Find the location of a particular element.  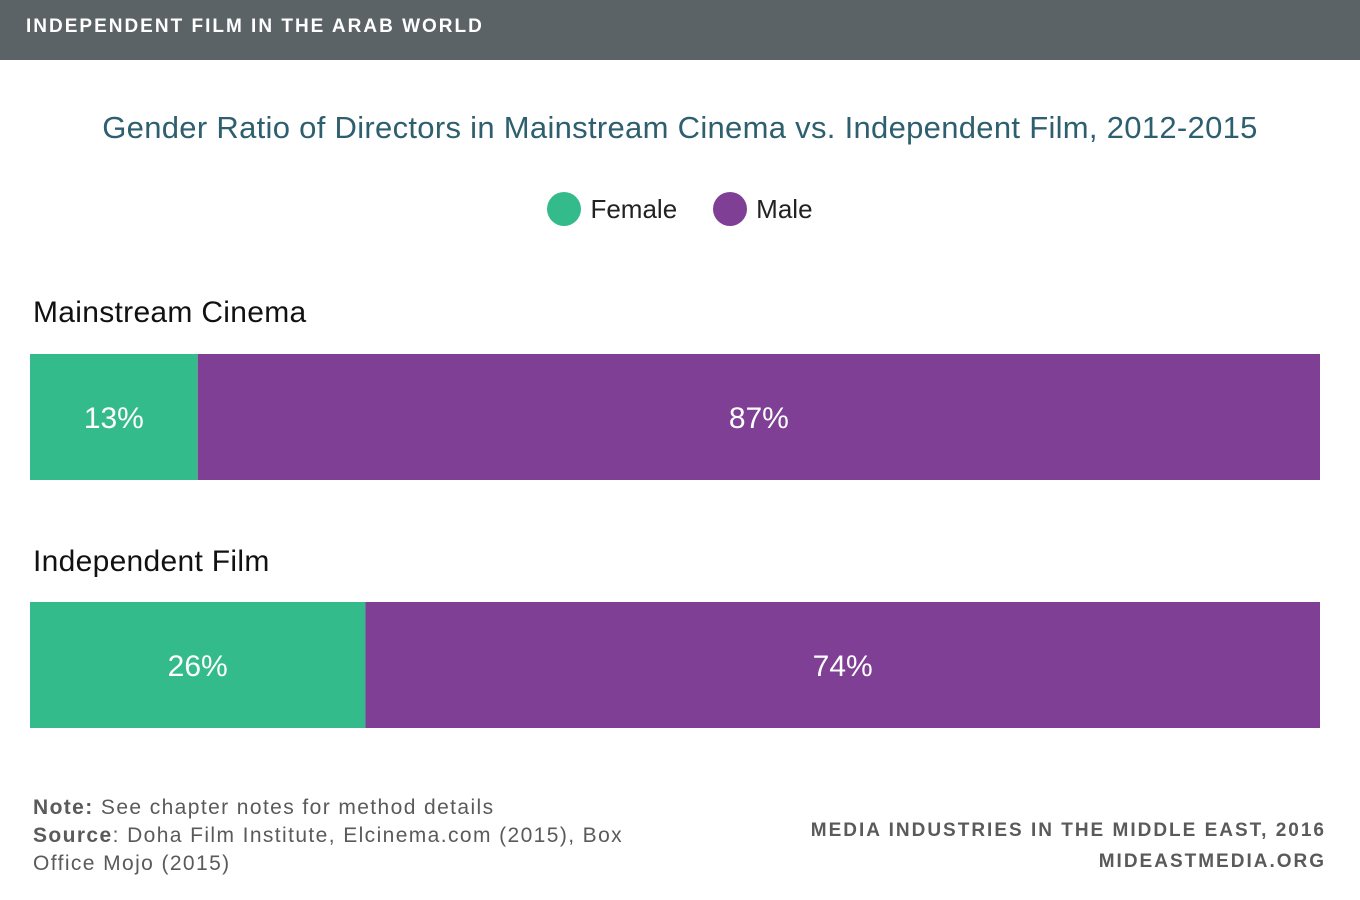

bar-svg-independent: 26% 74% is located at coordinates (675, 665).